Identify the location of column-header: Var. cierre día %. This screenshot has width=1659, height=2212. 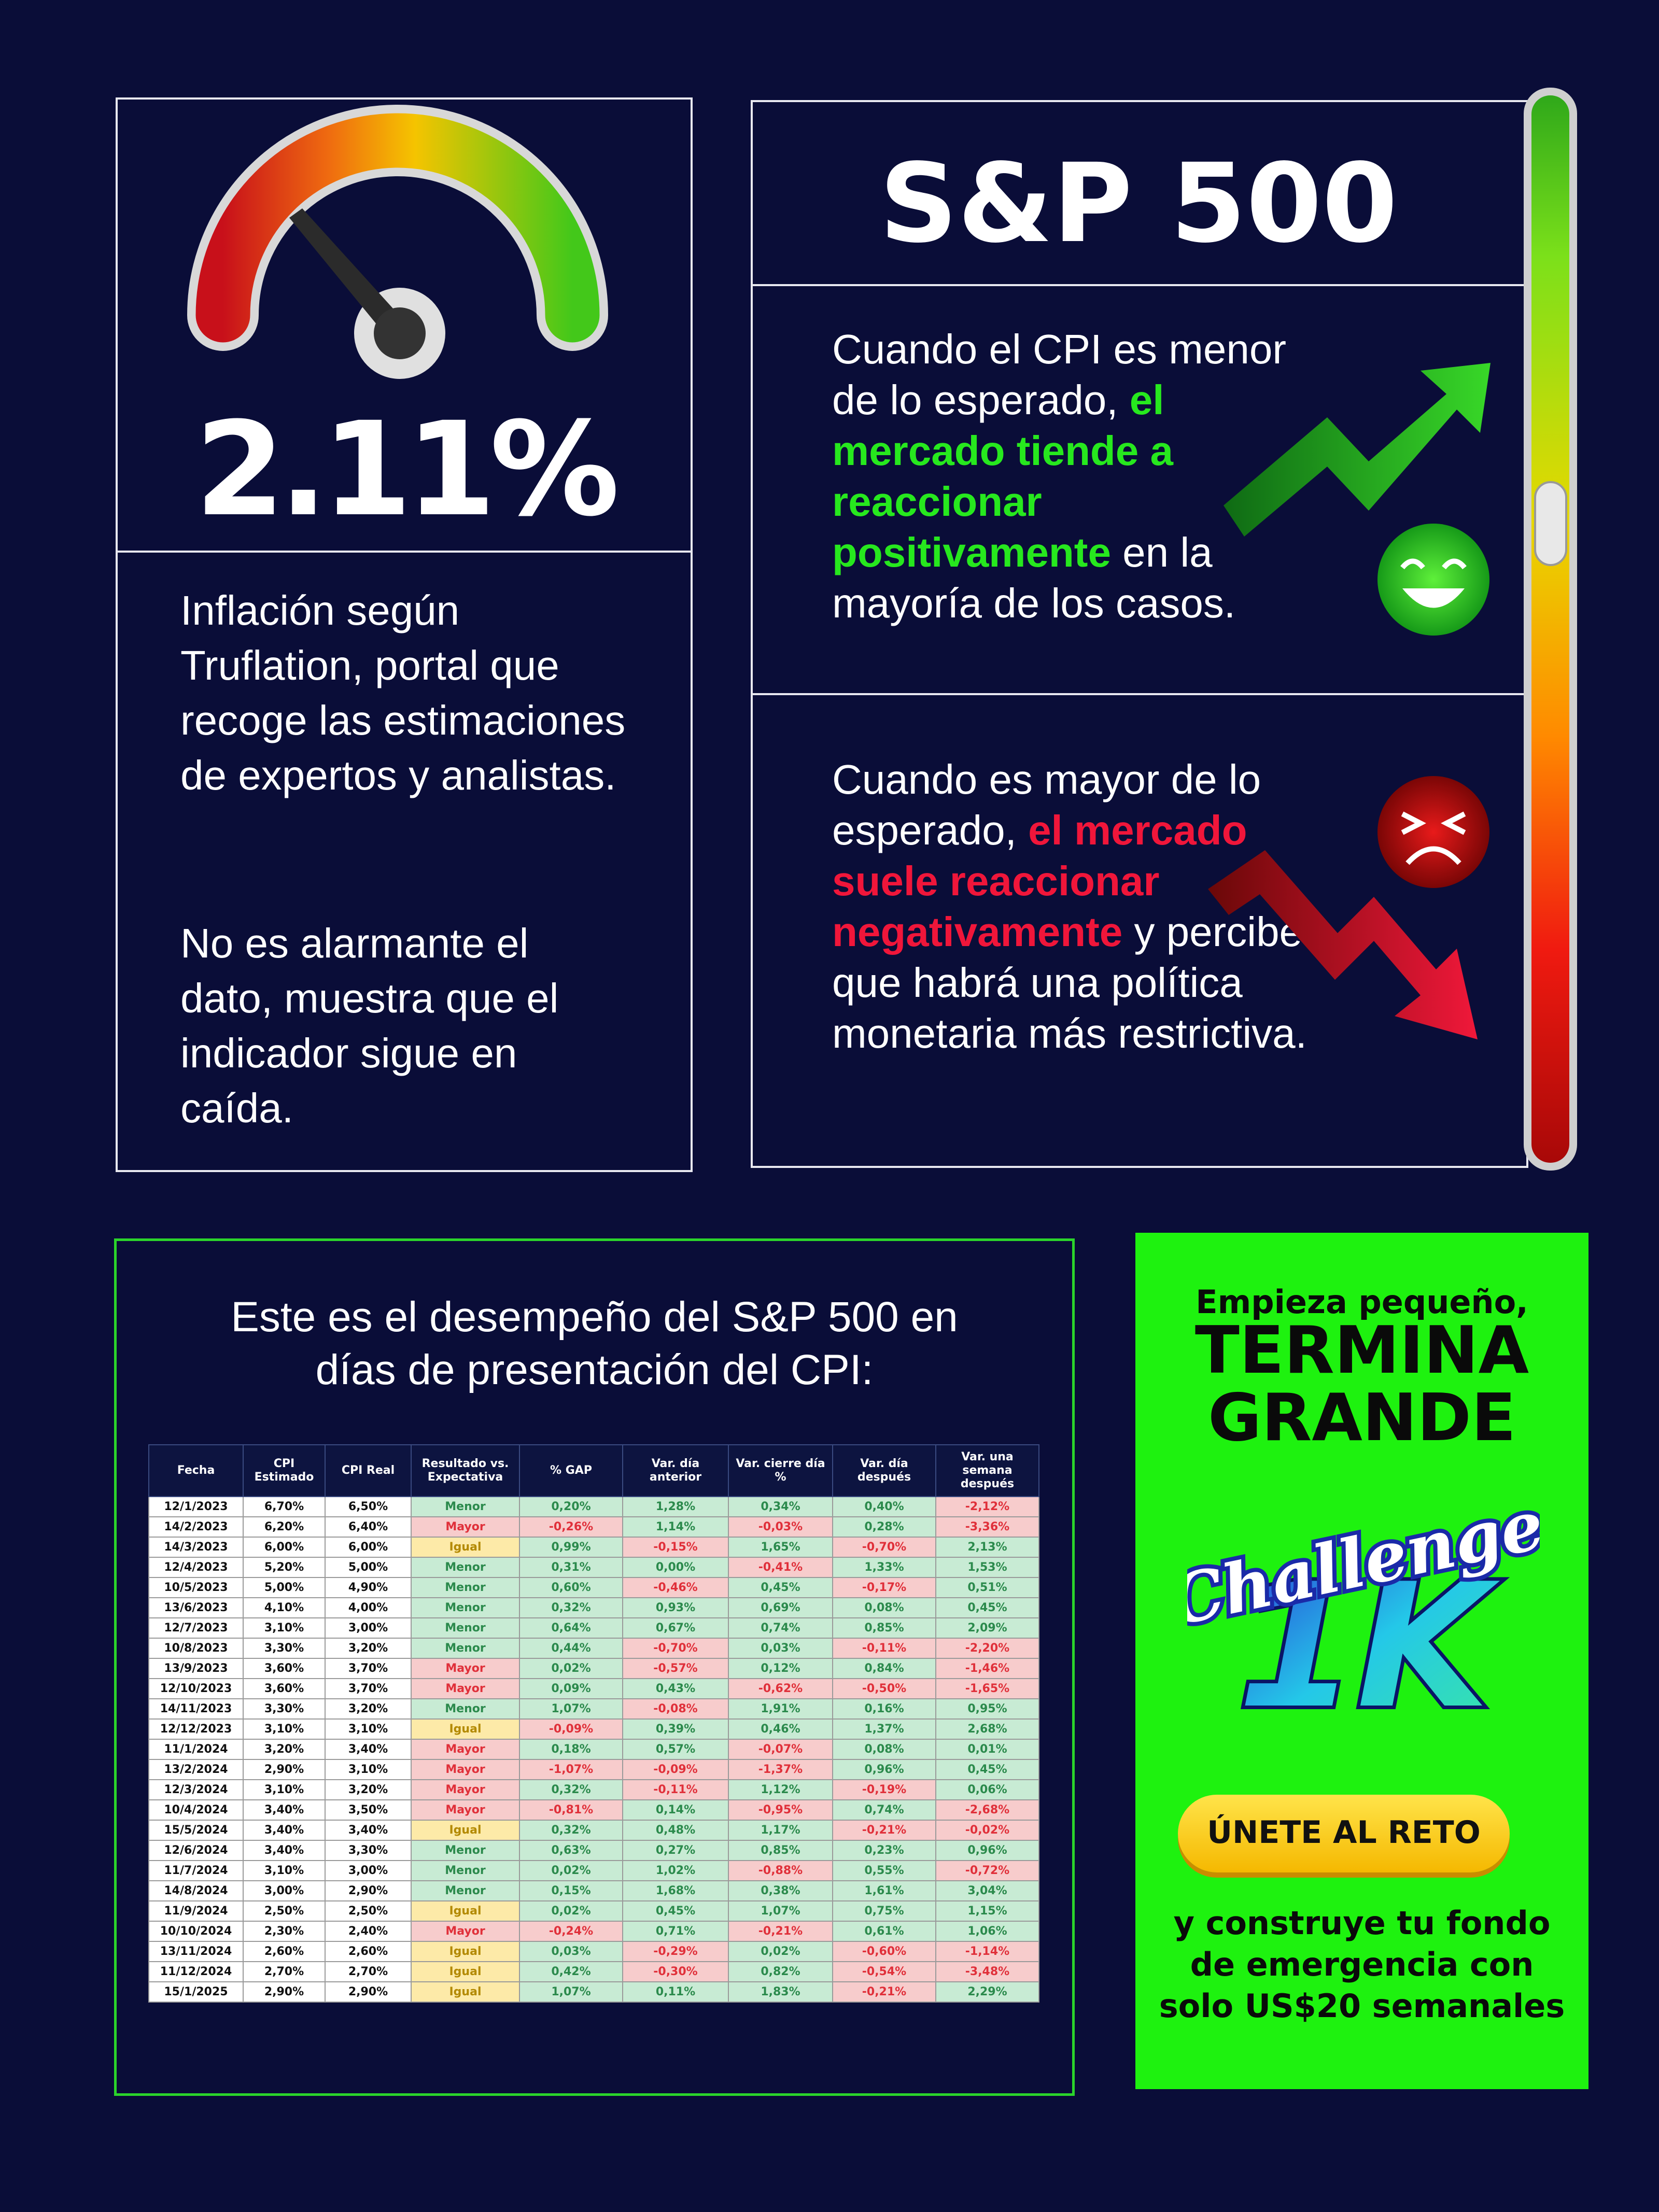
(780, 1470).